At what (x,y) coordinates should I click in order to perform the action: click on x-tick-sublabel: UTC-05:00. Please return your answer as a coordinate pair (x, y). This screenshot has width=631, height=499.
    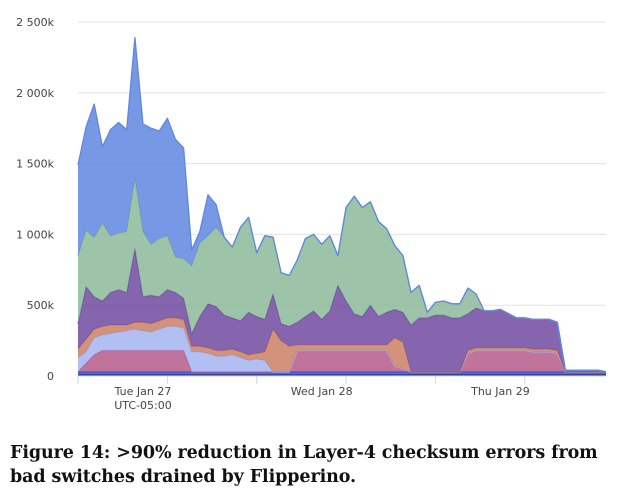
    Looking at the image, I should click on (142, 405).